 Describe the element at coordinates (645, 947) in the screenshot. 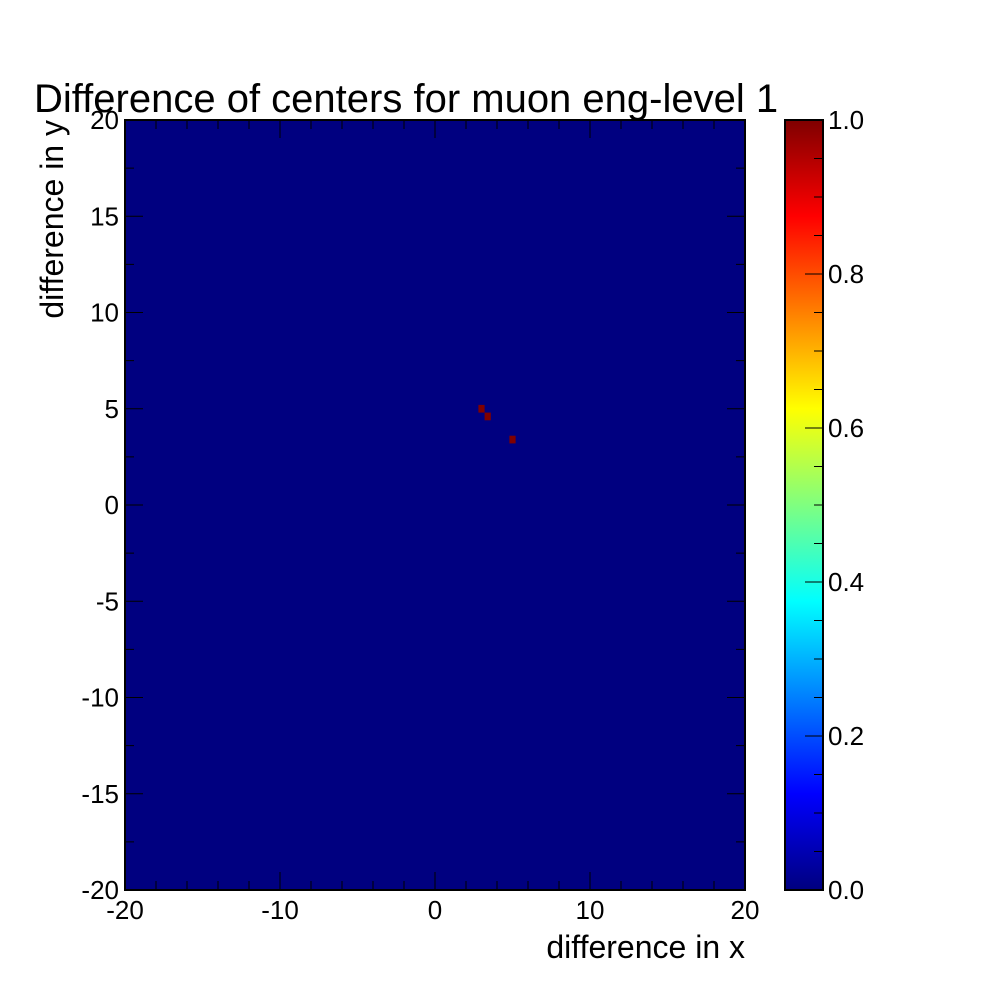

I see `x-axis-title: difference in x` at that location.